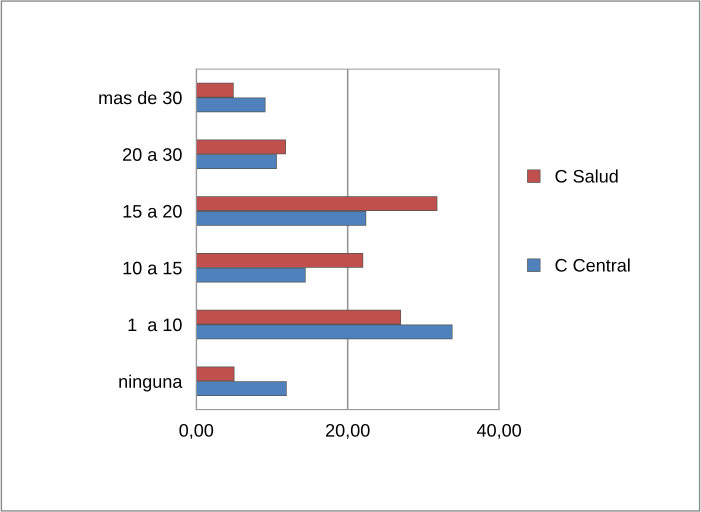  Describe the element at coordinates (586, 176) in the screenshot. I see `legend-label: C Salud` at that location.